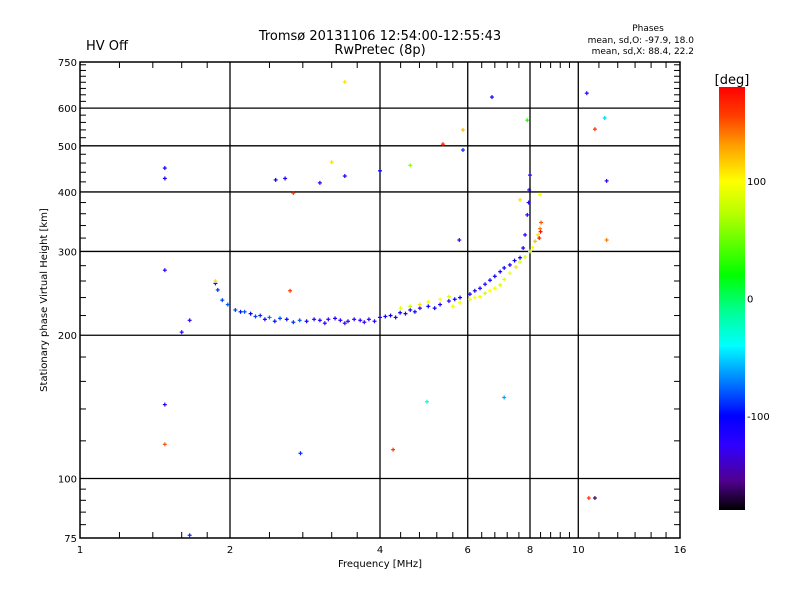 The image size is (800, 600). What do you see at coordinates (750, 300) in the screenshot?
I see `colorbar-tick-label: 0` at bounding box center [750, 300].